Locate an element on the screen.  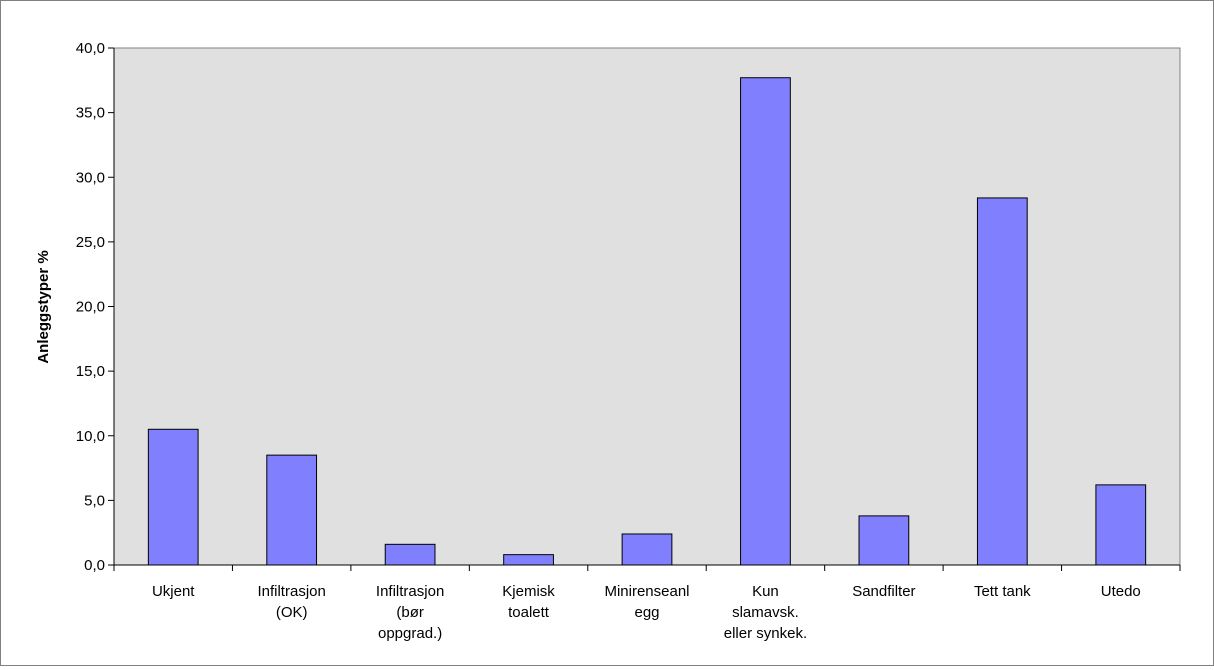
x-tick-label: Infiltrasjon (OK) is located at coordinates (291, 602).